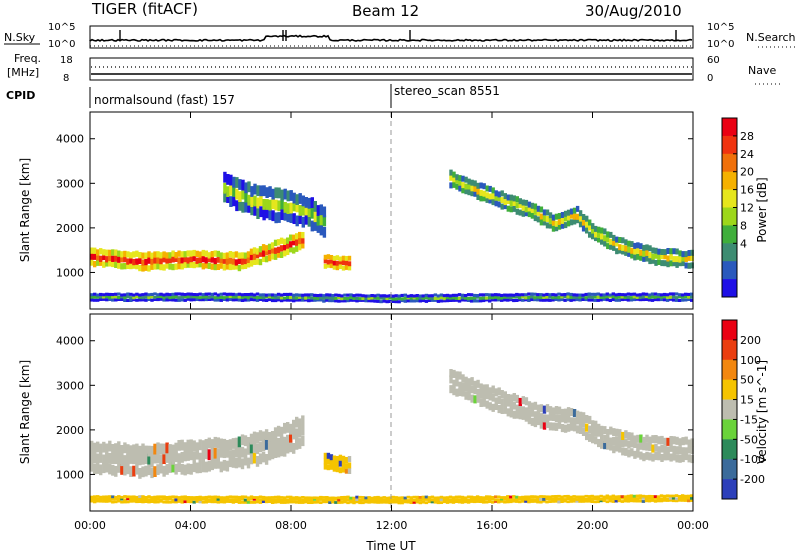  Describe the element at coordinates (393, 68) in the screenshot. I see `freq-strip: Freq. [MHz] 18 8 60 0 Nave` at that location.